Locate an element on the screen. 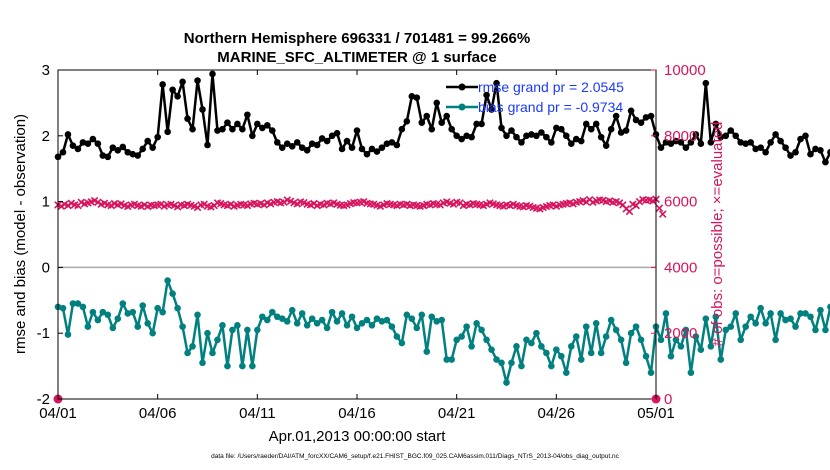 The image size is (830, 470). y-tick-label: -1 is located at coordinates (43, 333).